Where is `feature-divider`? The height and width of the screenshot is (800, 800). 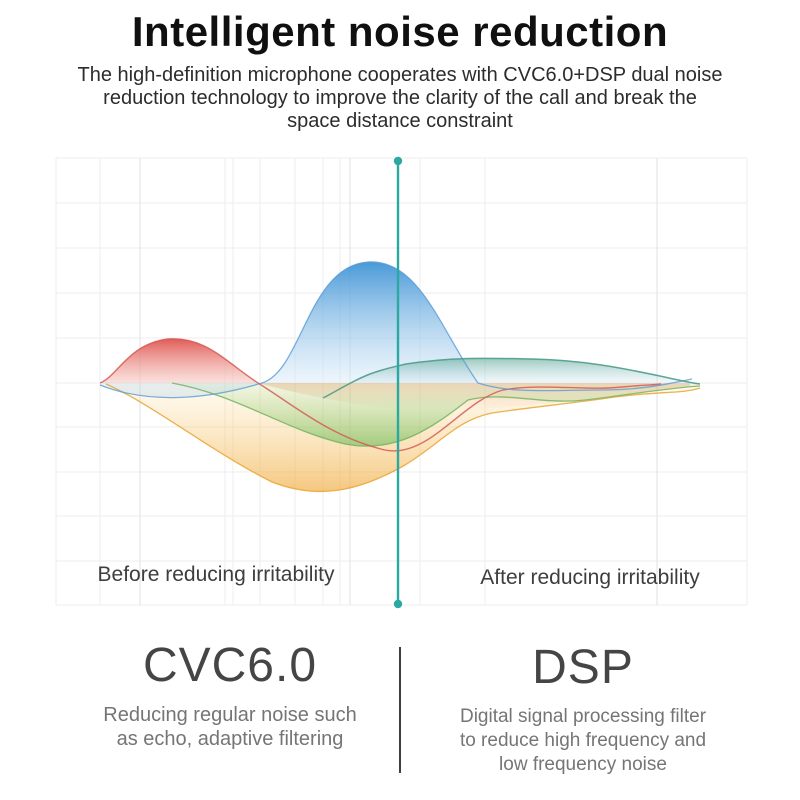 feature-divider is located at coordinates (400, 710).